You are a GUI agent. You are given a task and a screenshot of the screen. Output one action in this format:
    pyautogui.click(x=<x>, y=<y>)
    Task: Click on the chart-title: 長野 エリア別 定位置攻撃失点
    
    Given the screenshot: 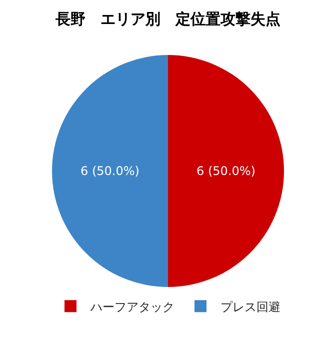 What is the action you would take?
    pyautogui.click(x=167, y=19)
    